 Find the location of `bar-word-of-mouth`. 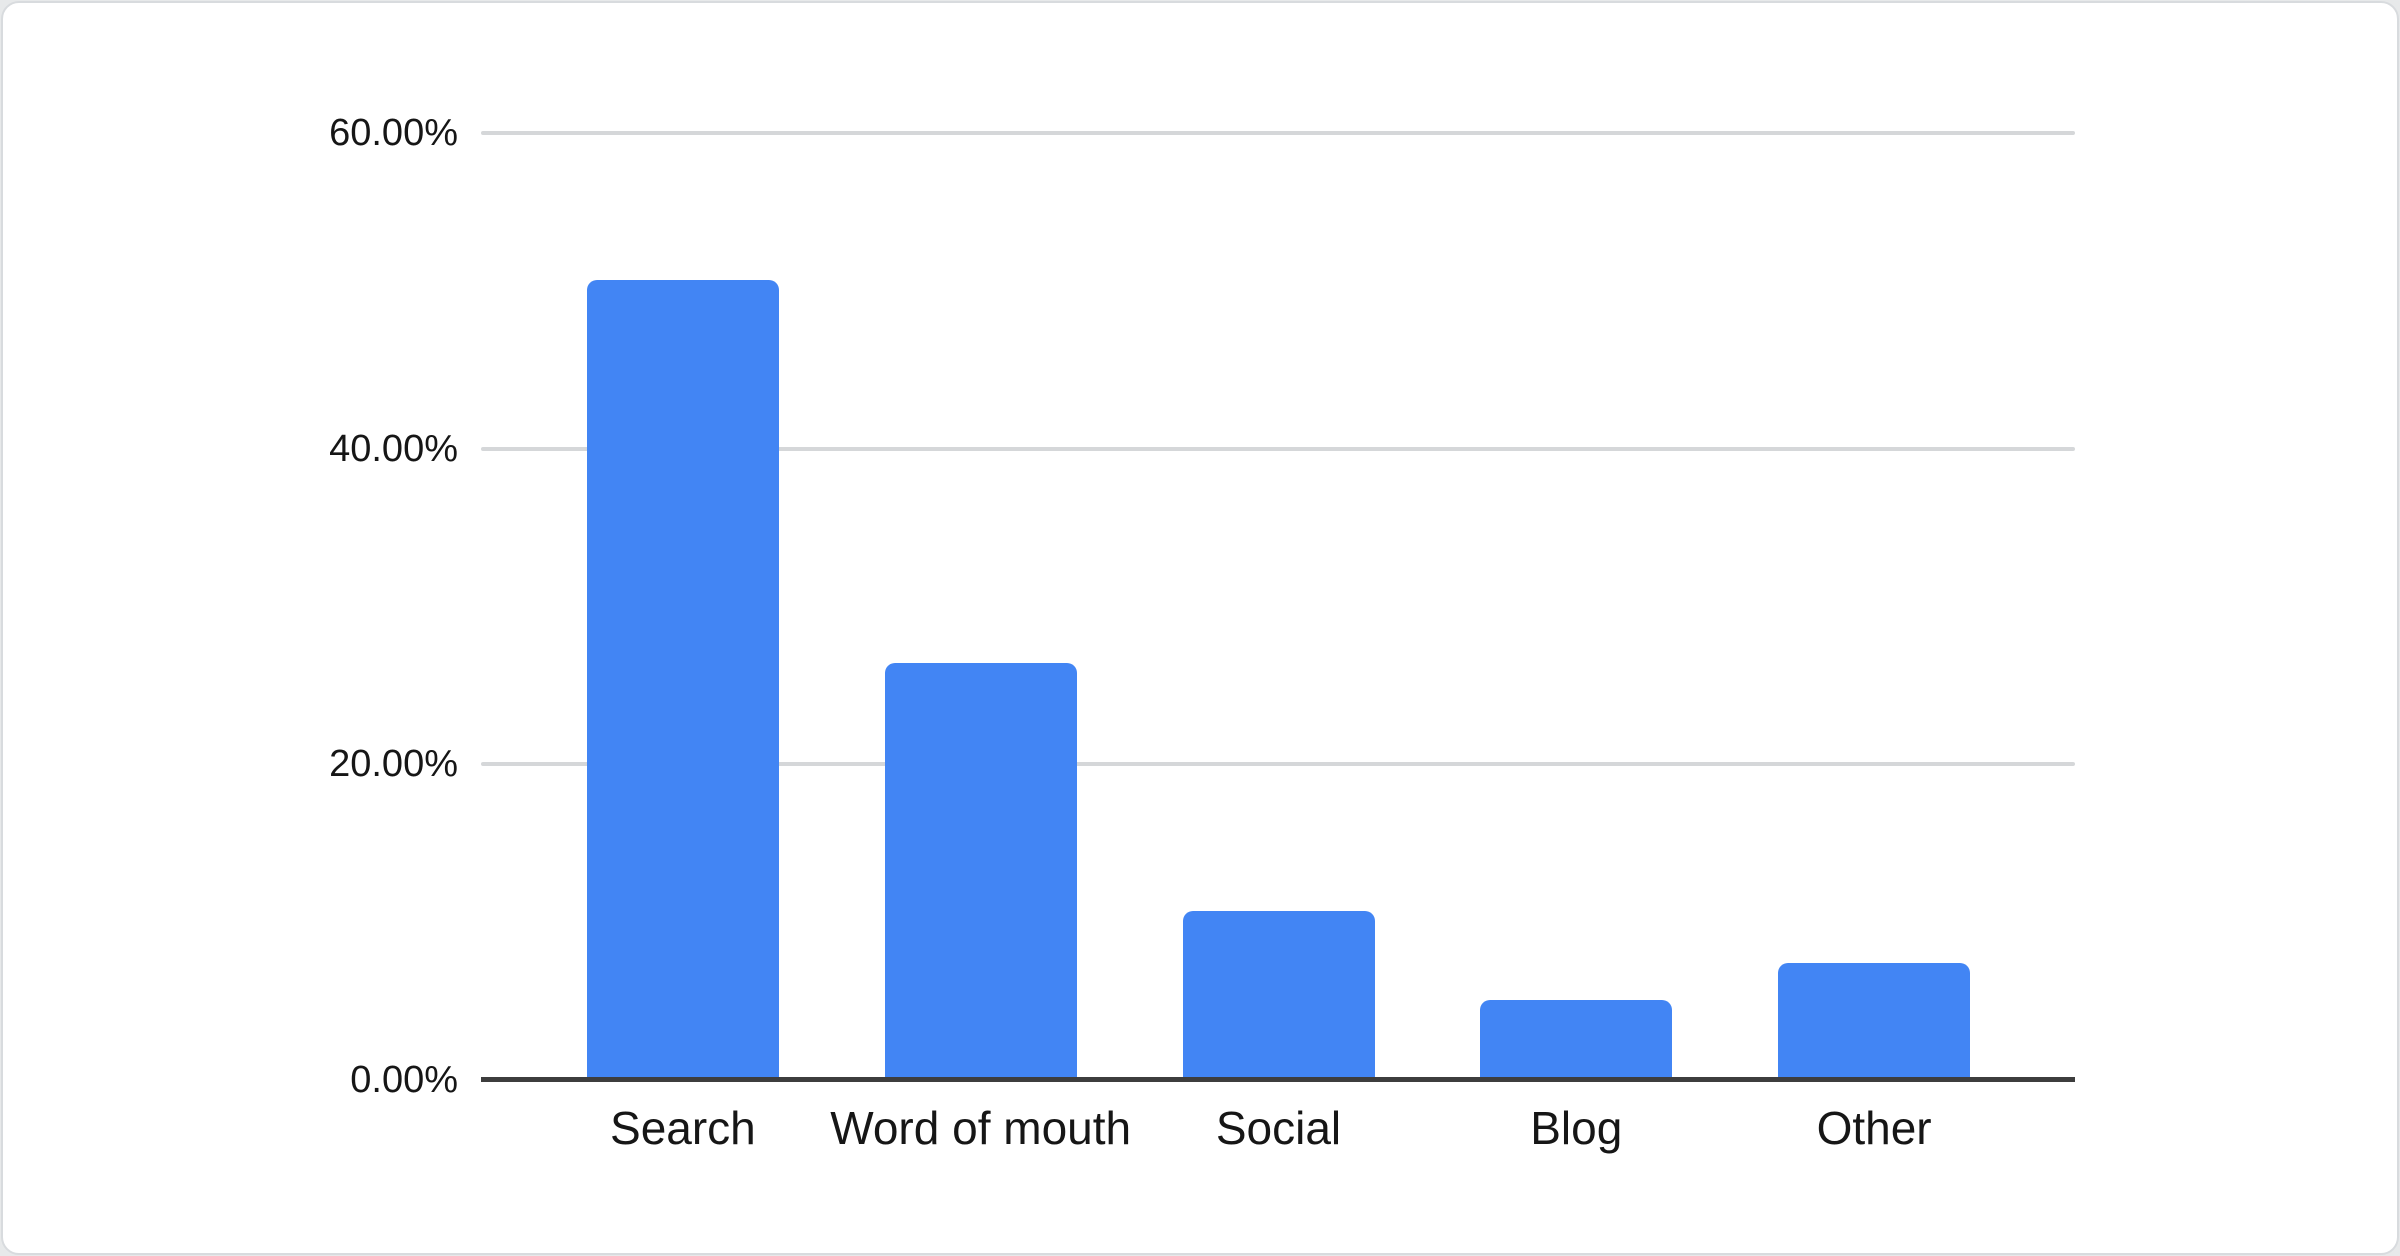

bar-word-of-mouth is located at coordinates (980, 871).